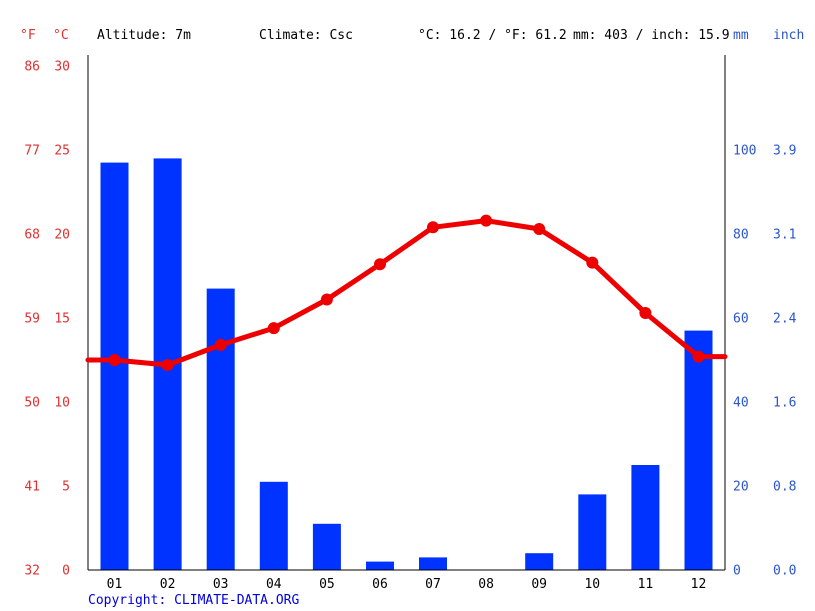 The height and width of the screenshot is (611, 815). I want to click on f-tick-86: 86, so click(32, 67).